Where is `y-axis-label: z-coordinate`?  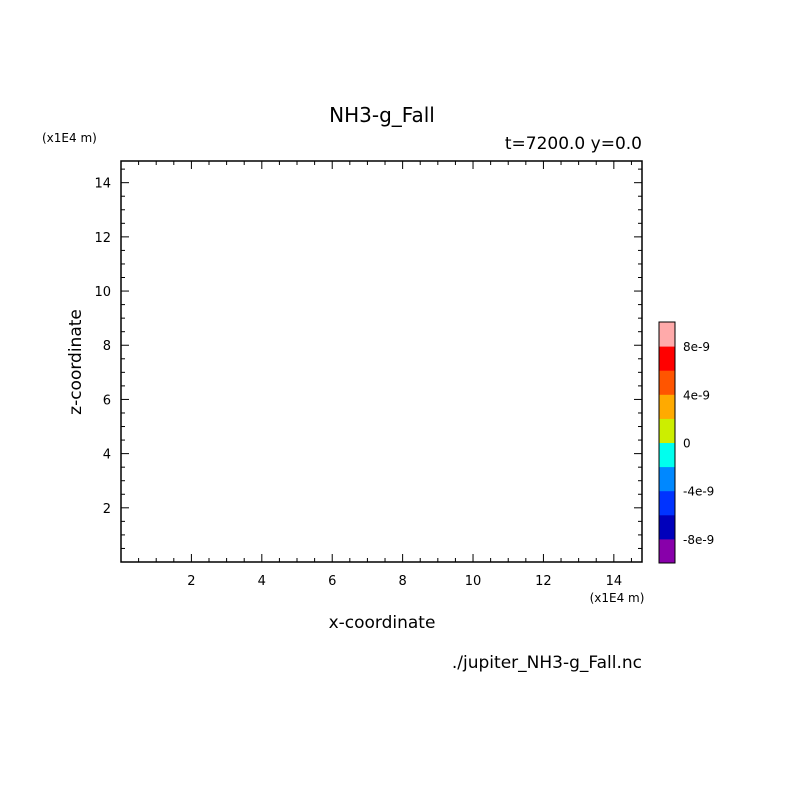 y-axis-label: z-coordinate is located at coordinates (76, 362).